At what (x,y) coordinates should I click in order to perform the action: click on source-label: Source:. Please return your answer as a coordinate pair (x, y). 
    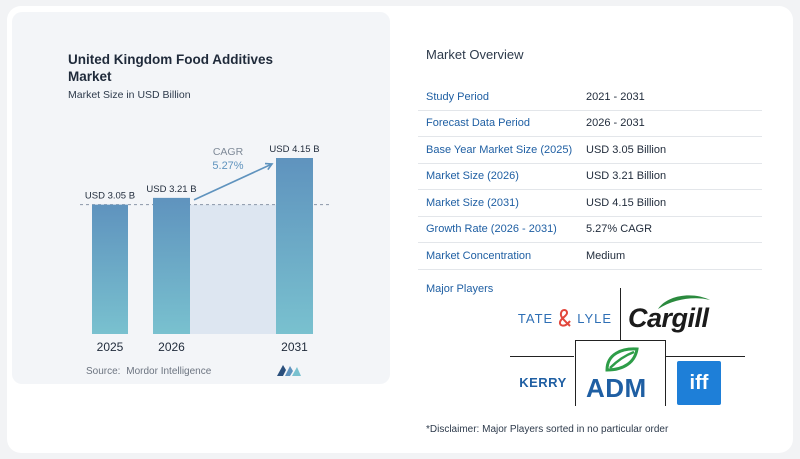
    Looking at the image, I should click on (103, 371).